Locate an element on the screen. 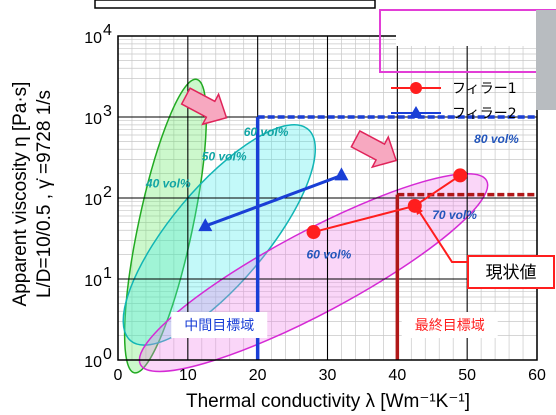  legend: フィラー1 フィラー2 is located at coordinates (467, 65).